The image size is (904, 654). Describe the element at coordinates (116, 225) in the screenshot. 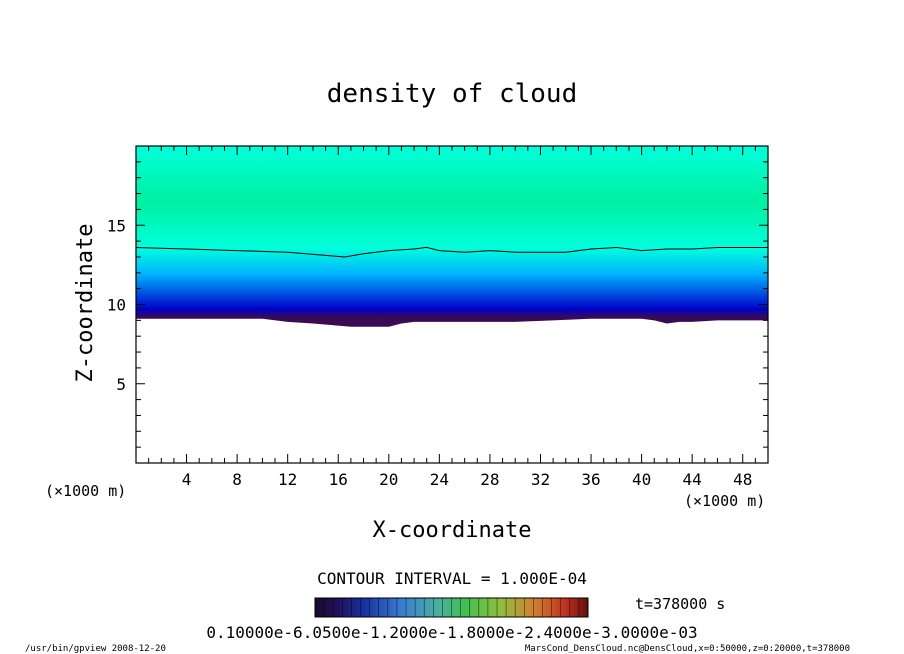

I see `y-tick-label: 15` at that location.